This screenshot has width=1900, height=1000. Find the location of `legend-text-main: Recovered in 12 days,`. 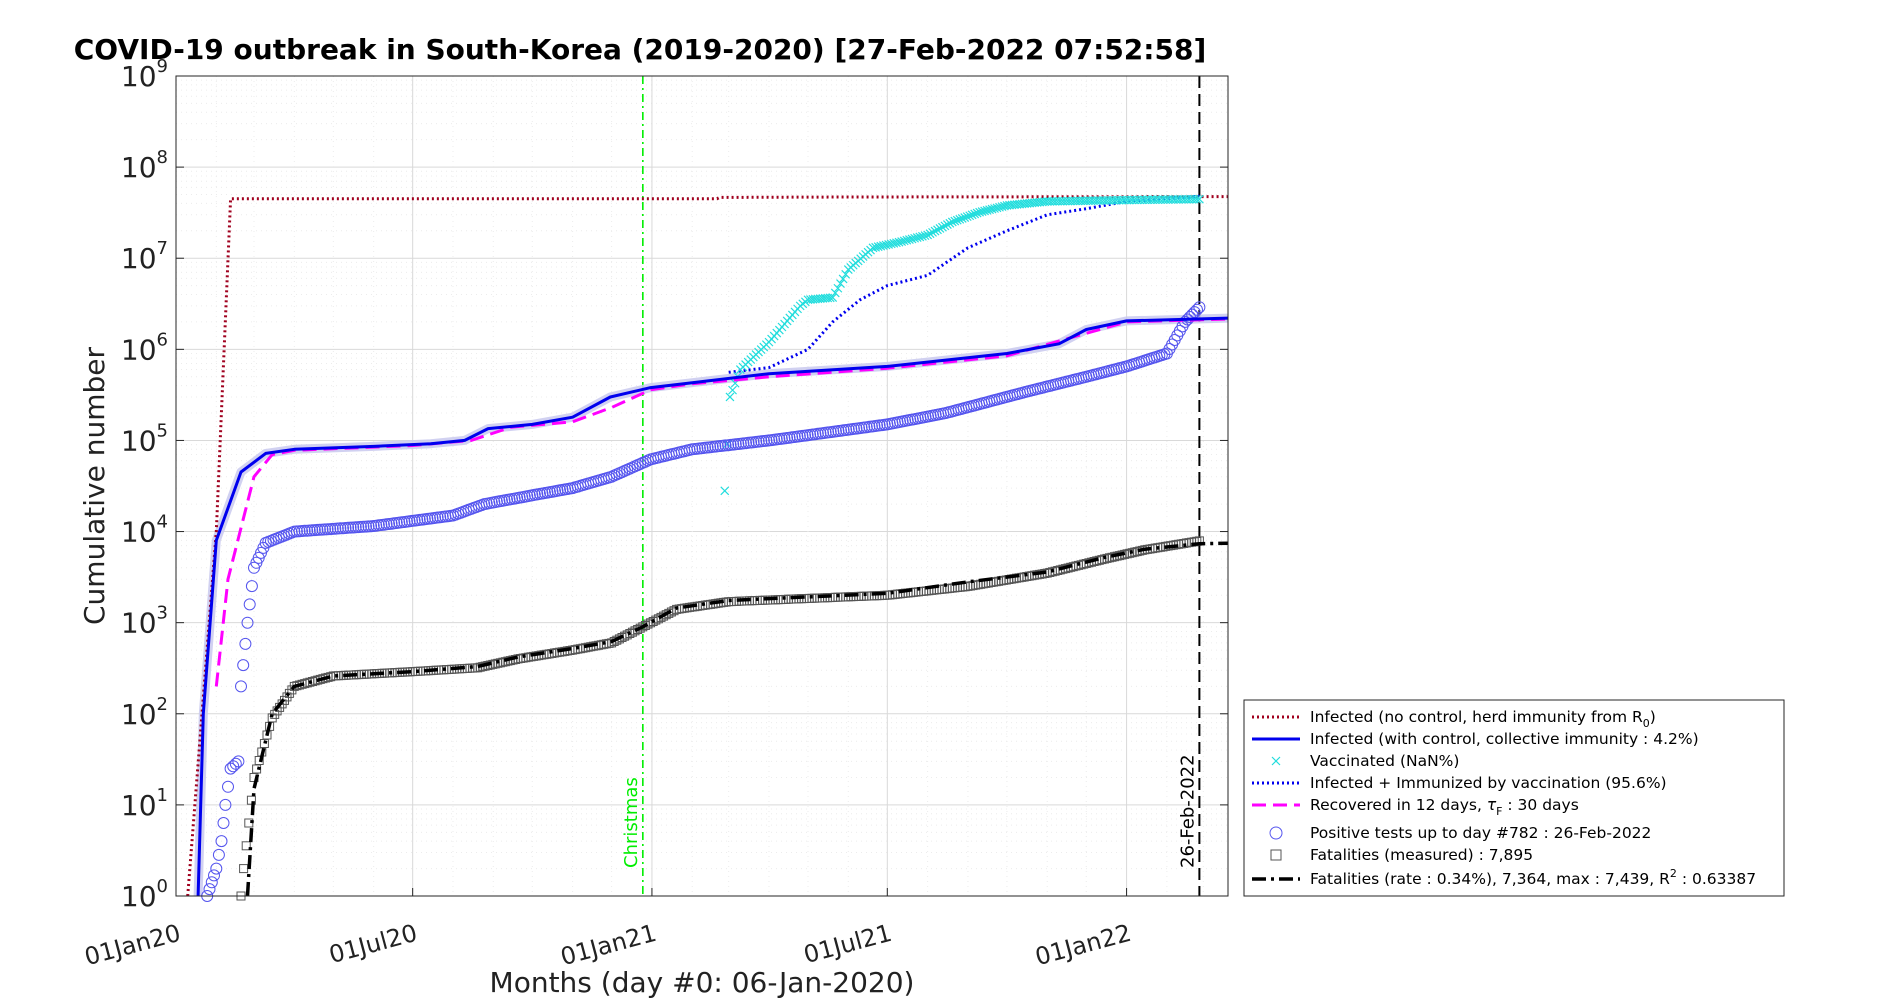

legend-text-main: Recovered in 12 days, is located at coordinates (1398, 805).